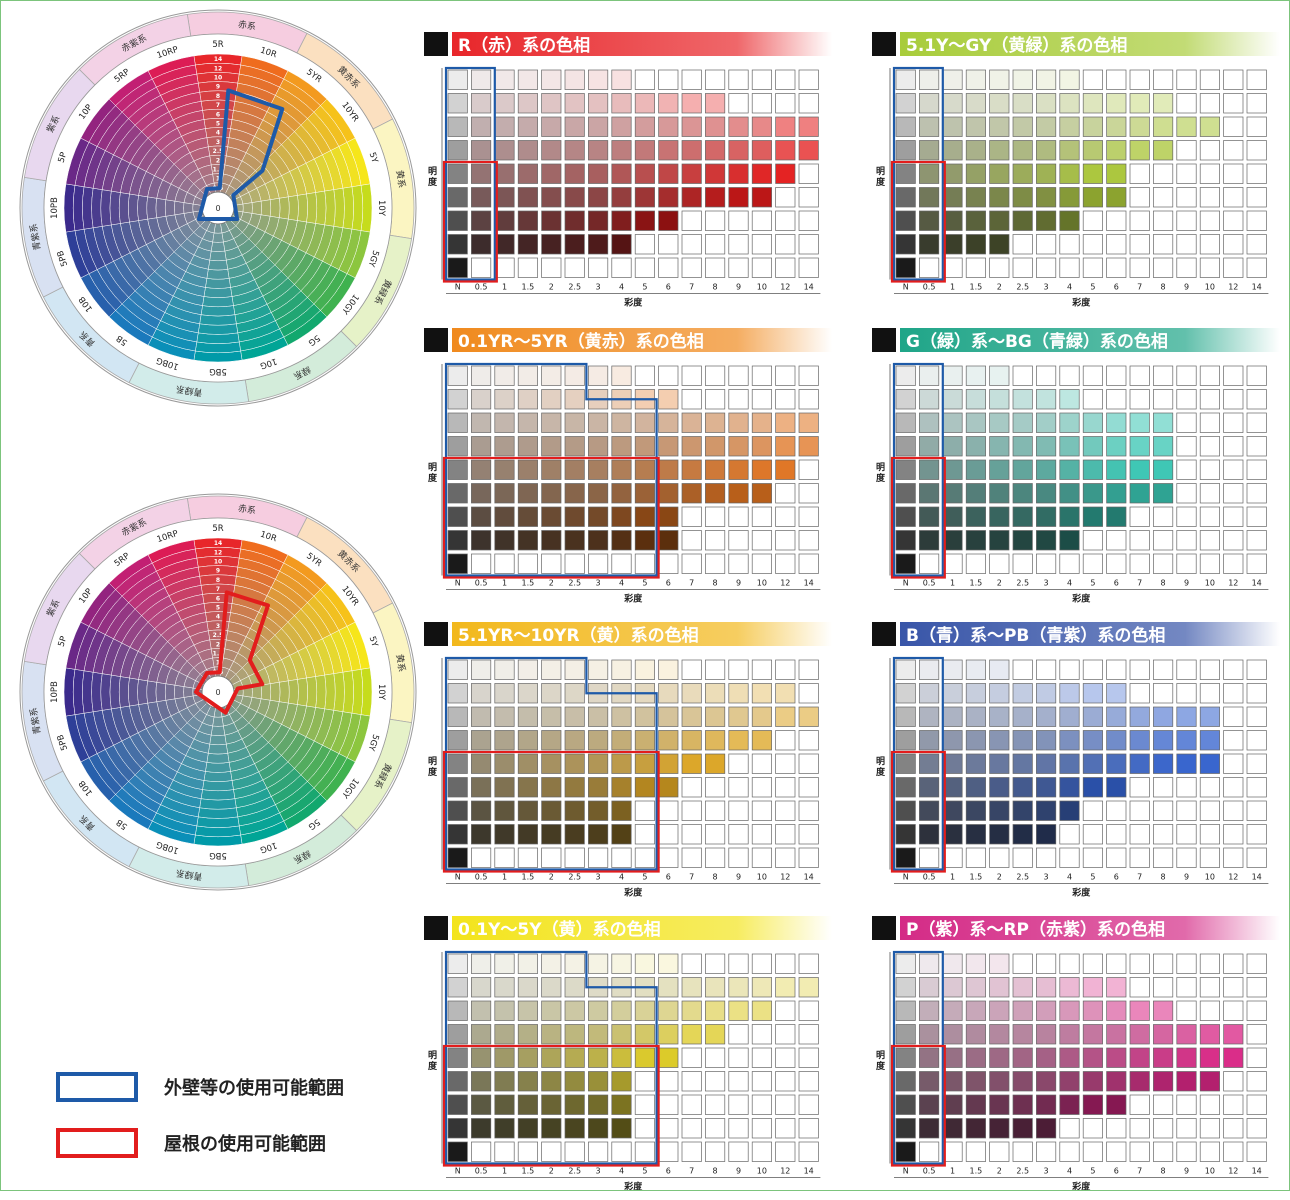  What do you see at coordinates (881, 1066) in the screenshot?
I see `svg-text: 度` at bounding box center [881, 1066].